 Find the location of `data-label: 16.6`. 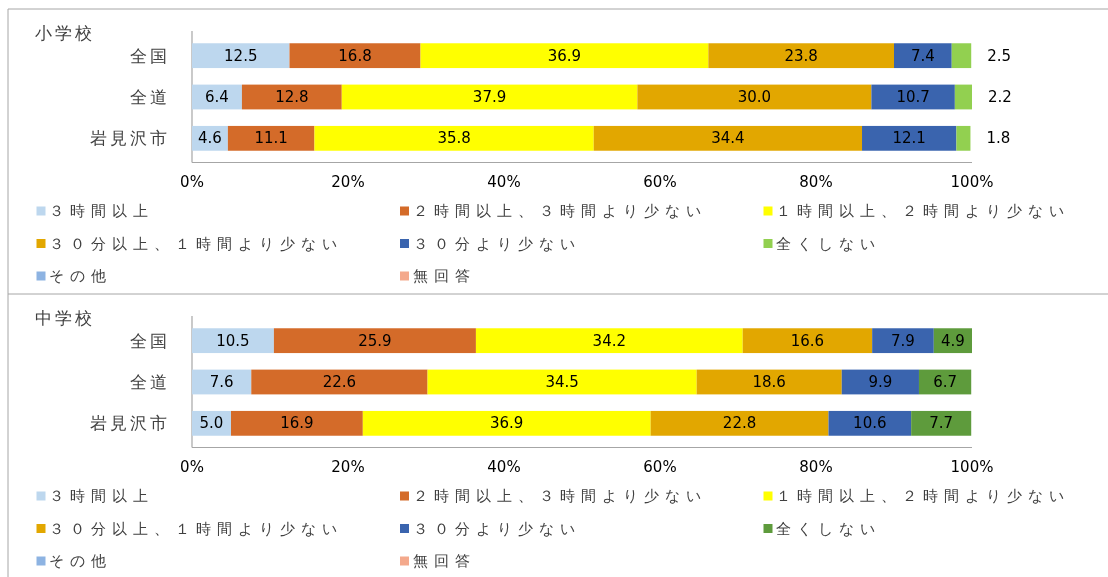

data-label: 16.6 is located at coordinates (807, 340).